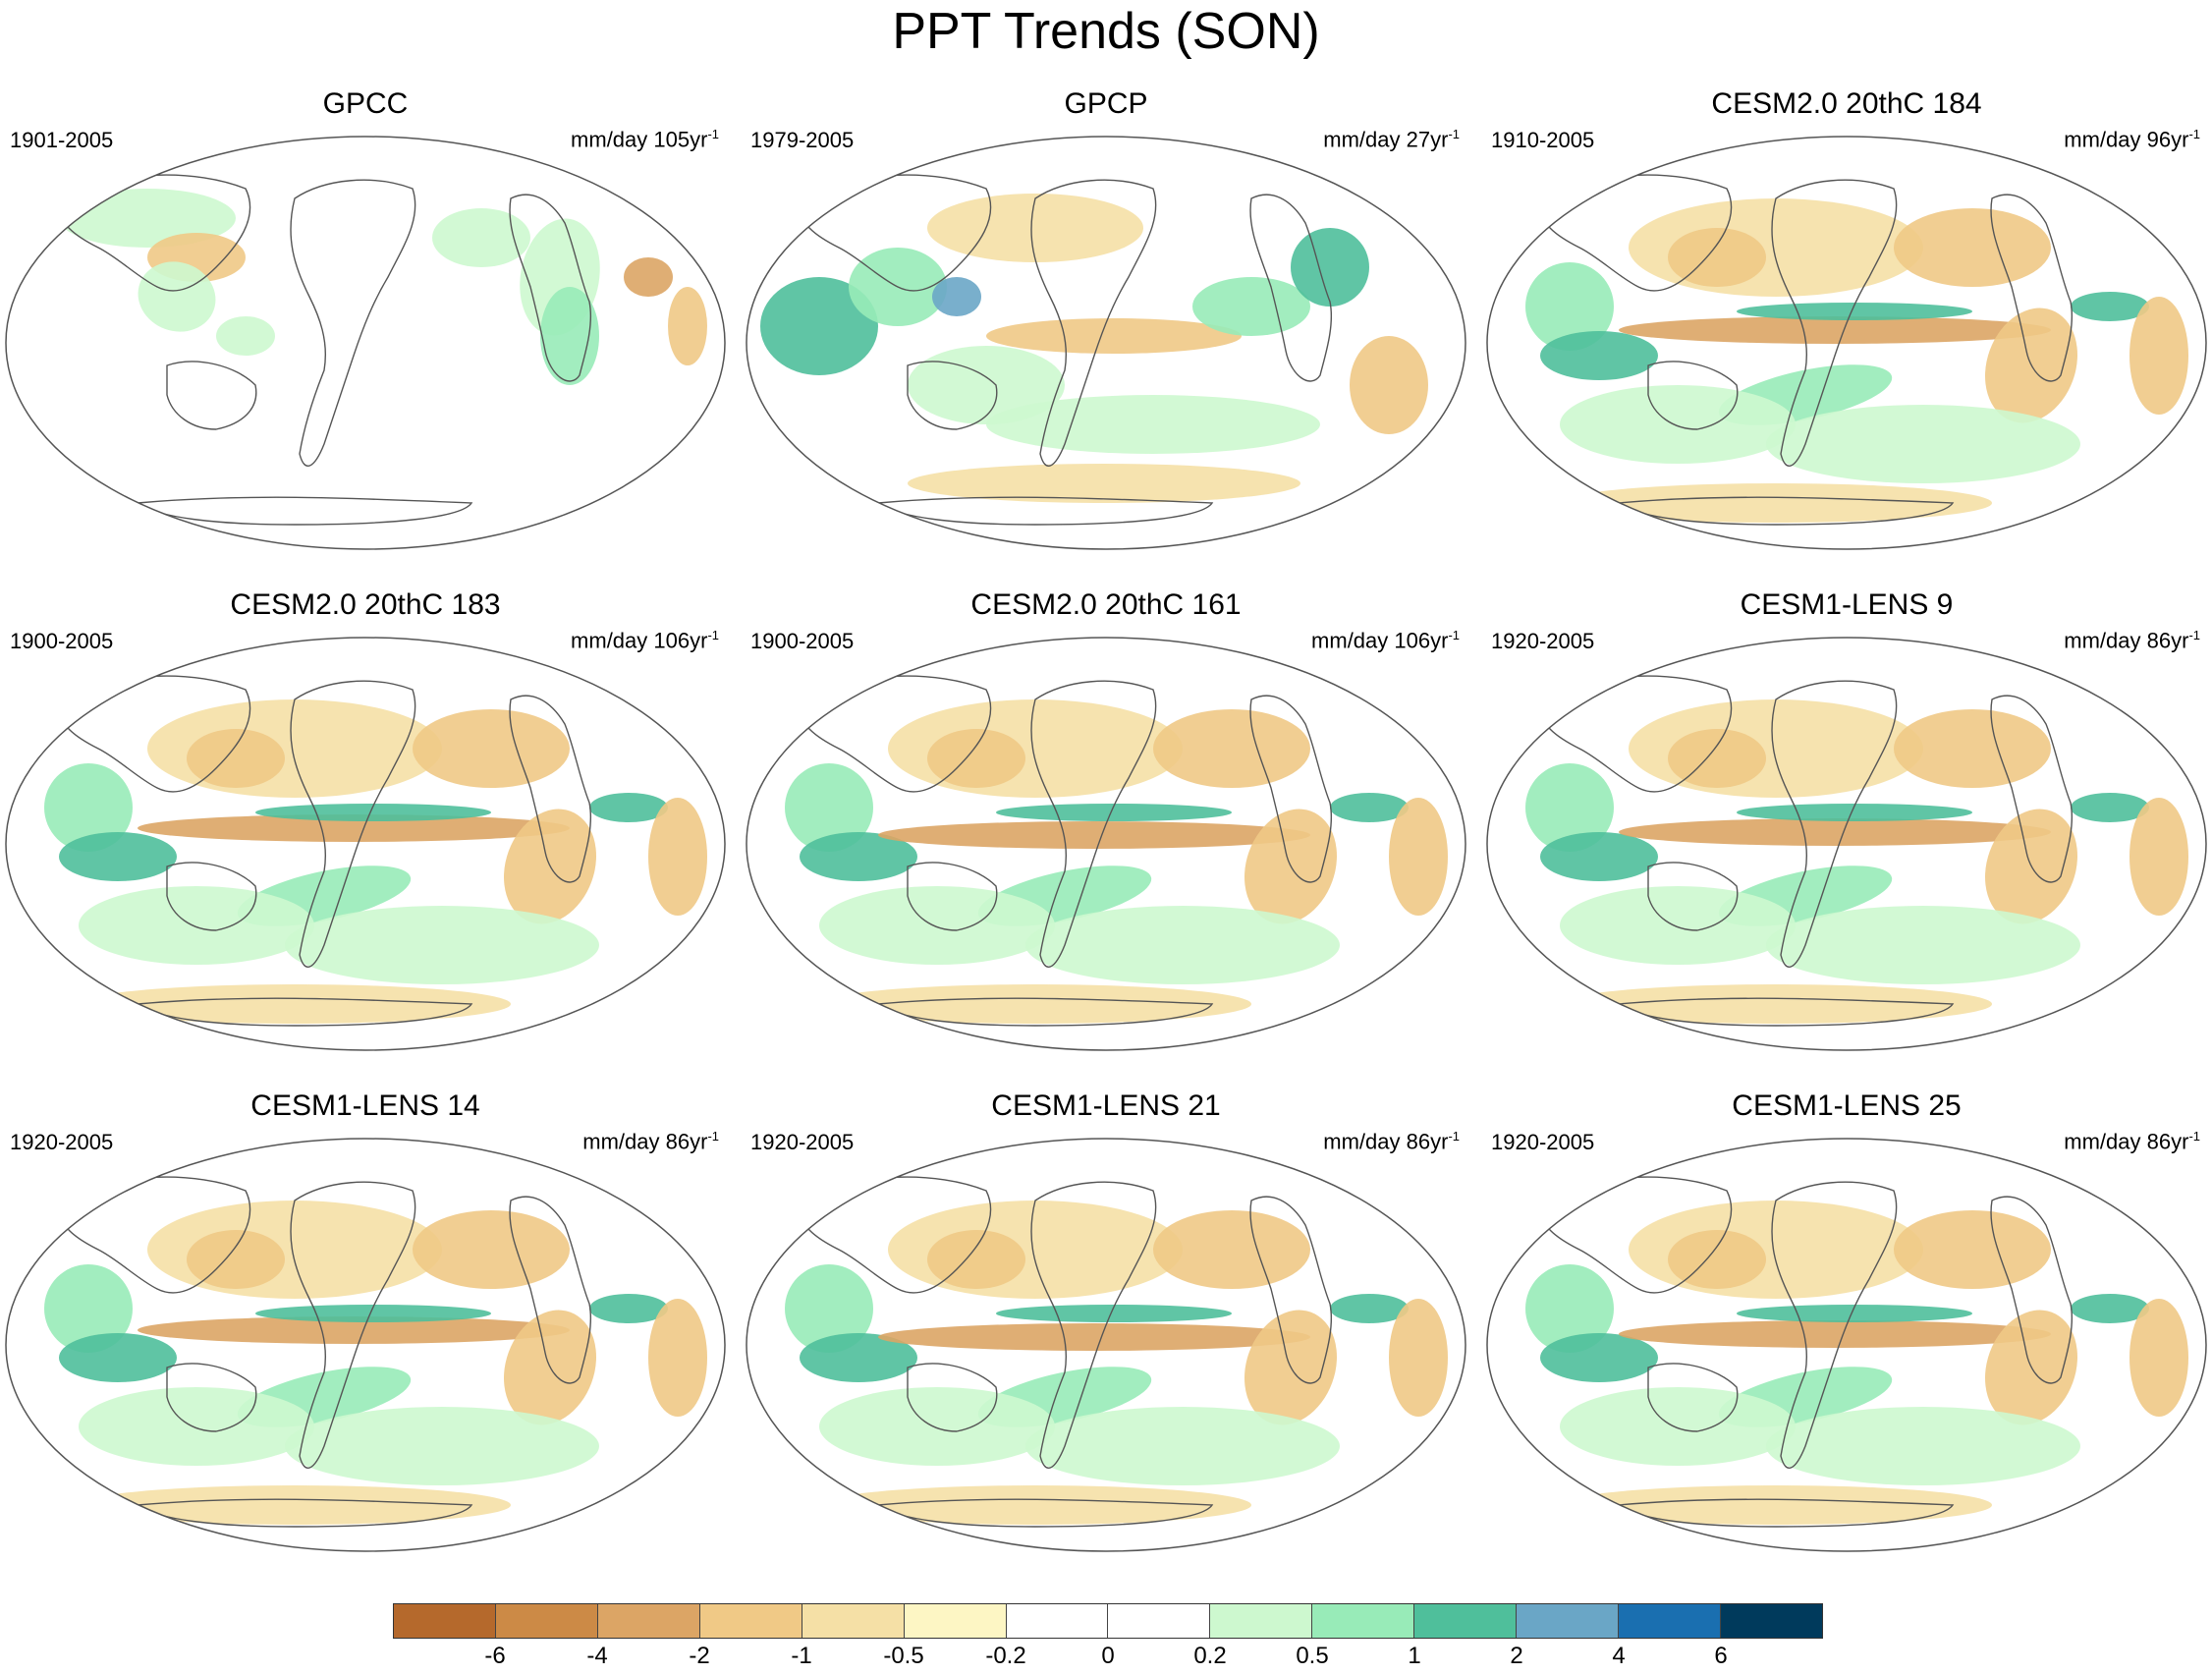  Describe the element at coordinates (1005, 1656) in the screenshot. I see `colorbar-tick-label: -0.2` at that location.